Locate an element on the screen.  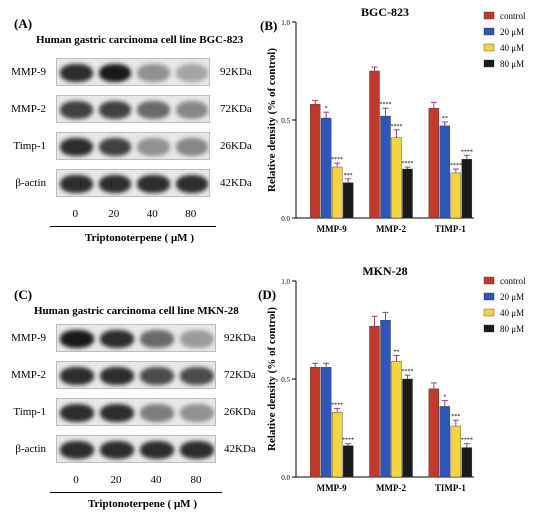
chart-d-title: MKN-28 is located at coordinates (384, 271).